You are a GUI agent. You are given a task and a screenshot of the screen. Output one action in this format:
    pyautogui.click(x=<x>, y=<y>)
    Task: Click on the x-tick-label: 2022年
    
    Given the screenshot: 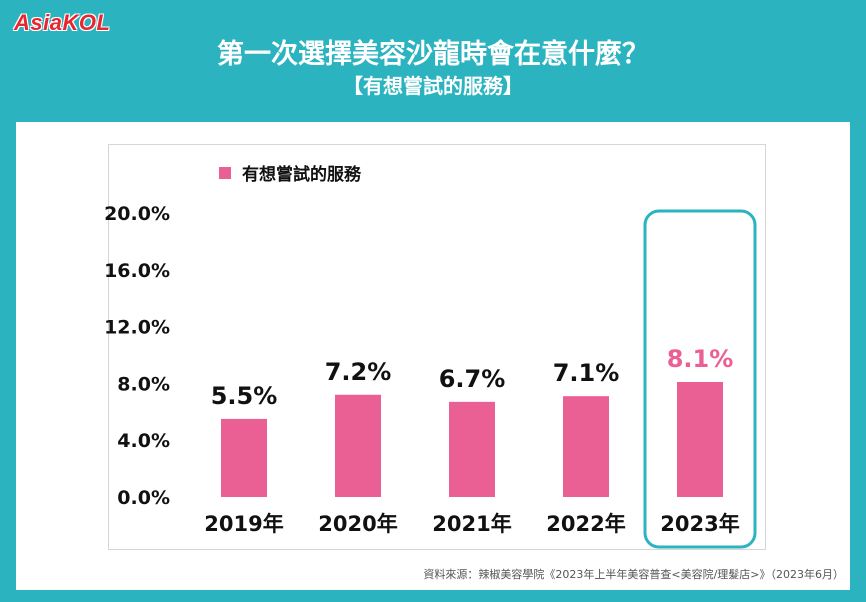 What is the action you would take?
    pyautogui.click(x=585, y=524)
    